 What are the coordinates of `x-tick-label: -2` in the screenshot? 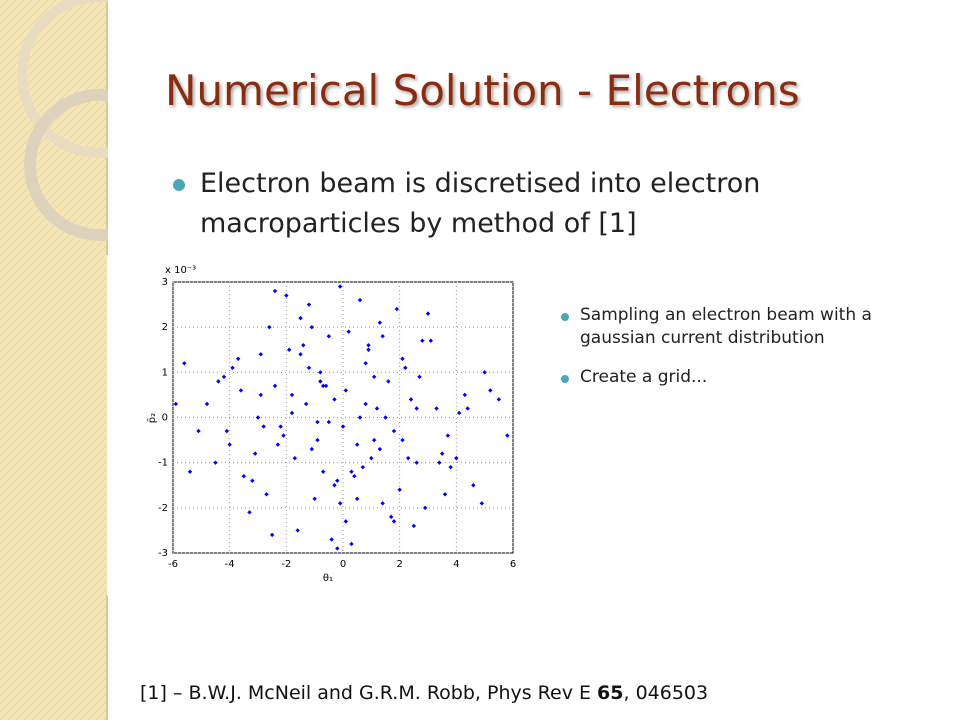 It's located at (286, 564).